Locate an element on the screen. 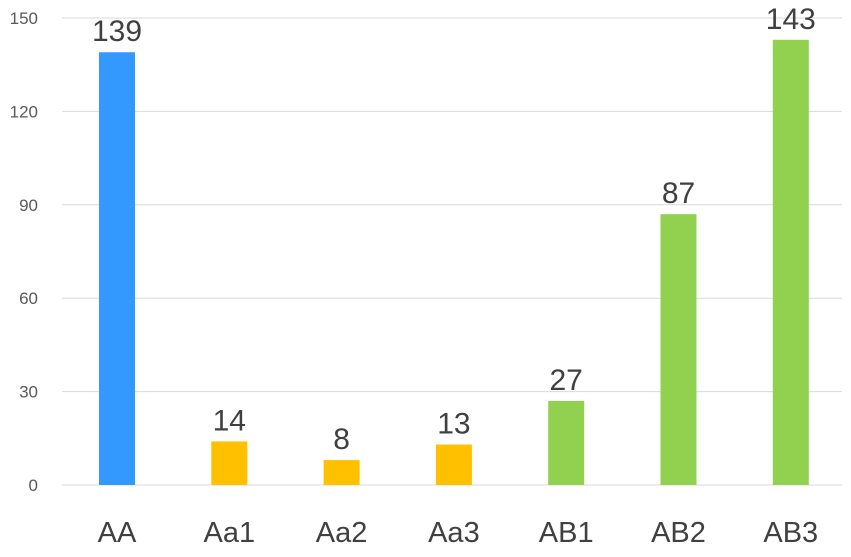 The image size is (851, 557). y-axis-tick-labels: 0 30 60 90 120 150 is located at coordinates (24, 252).